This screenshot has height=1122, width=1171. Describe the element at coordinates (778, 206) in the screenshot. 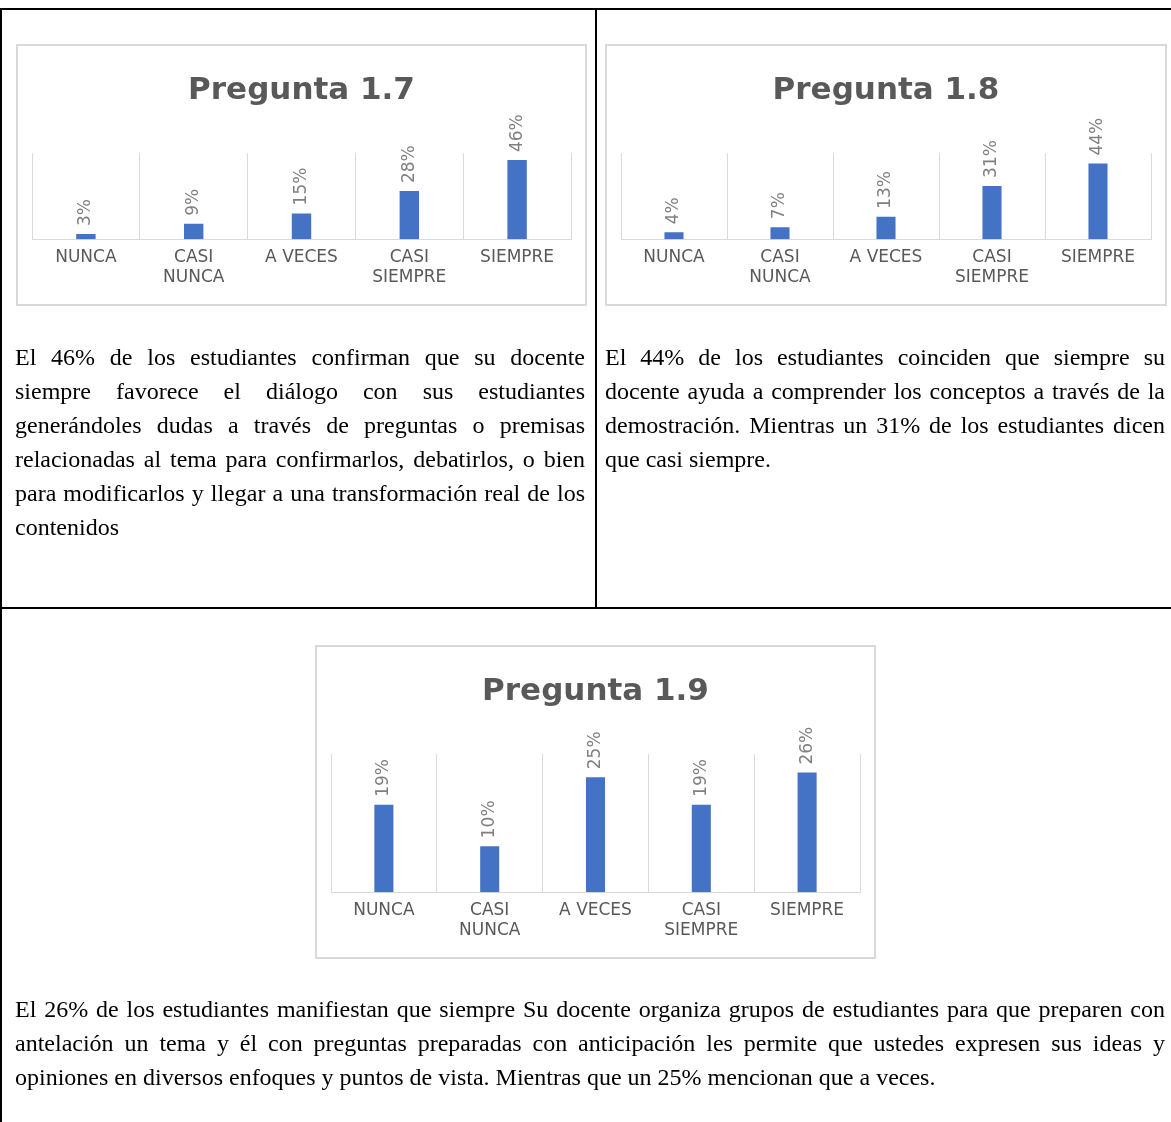

I see `data-label: 7%` at that location.